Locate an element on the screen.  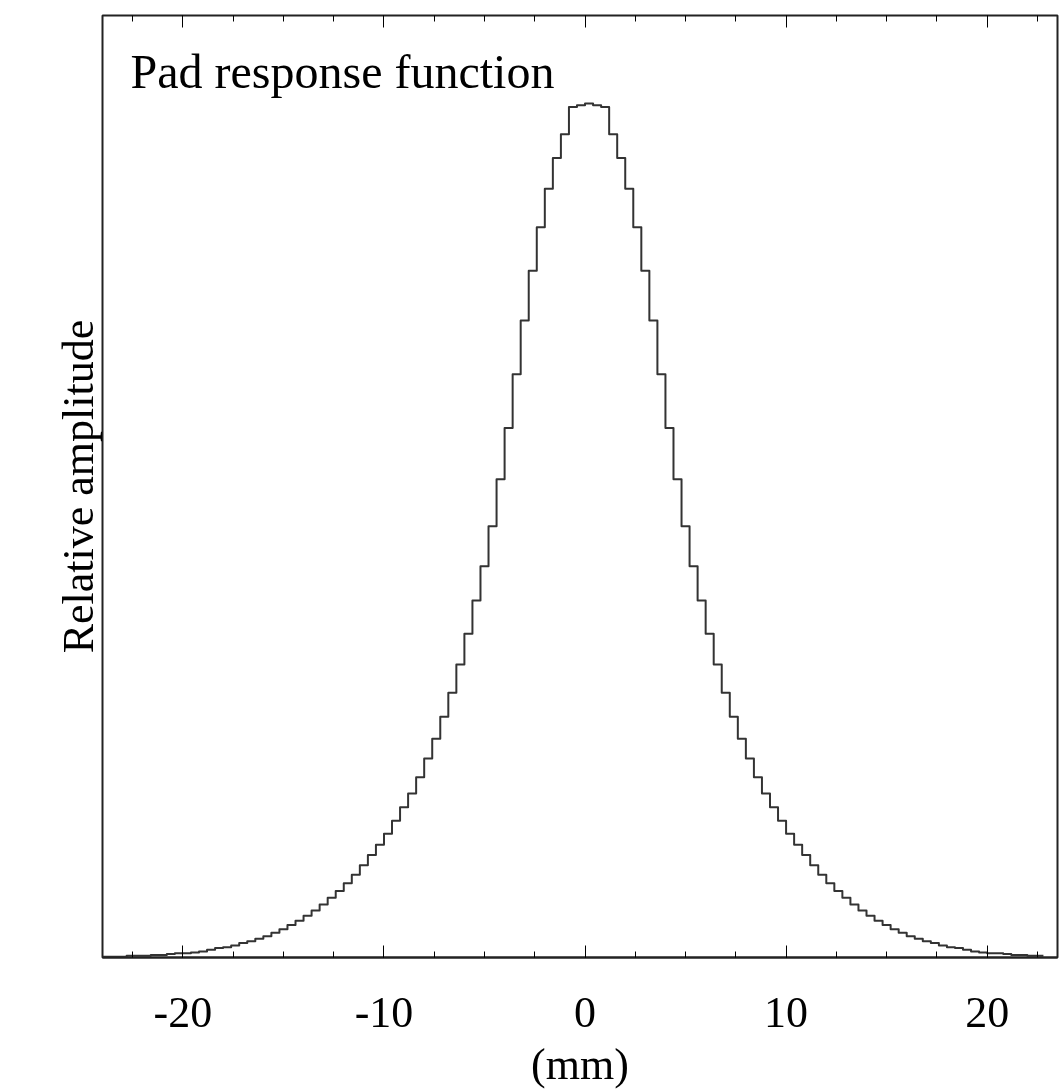
x-axis-title: (mm) is located at coordinates (580, 1064).